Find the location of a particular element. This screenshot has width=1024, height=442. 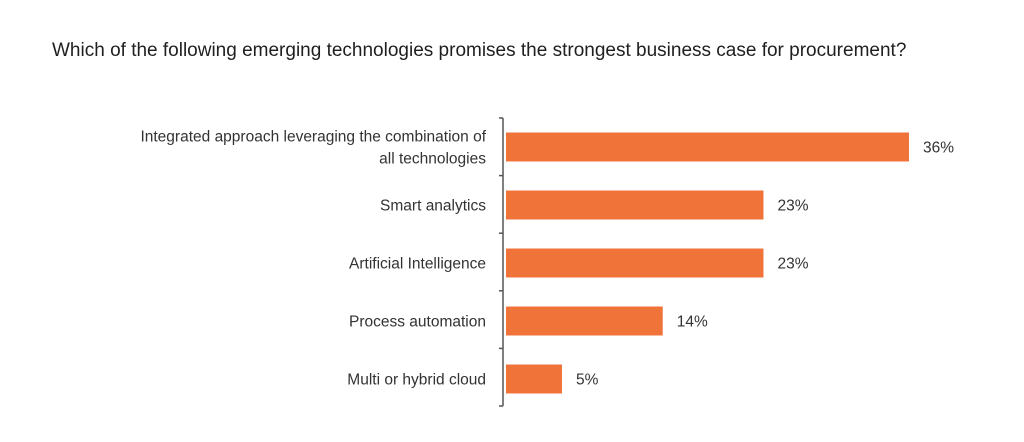

category-label: Artificial Intelligence is located at coordinates (417, 264).